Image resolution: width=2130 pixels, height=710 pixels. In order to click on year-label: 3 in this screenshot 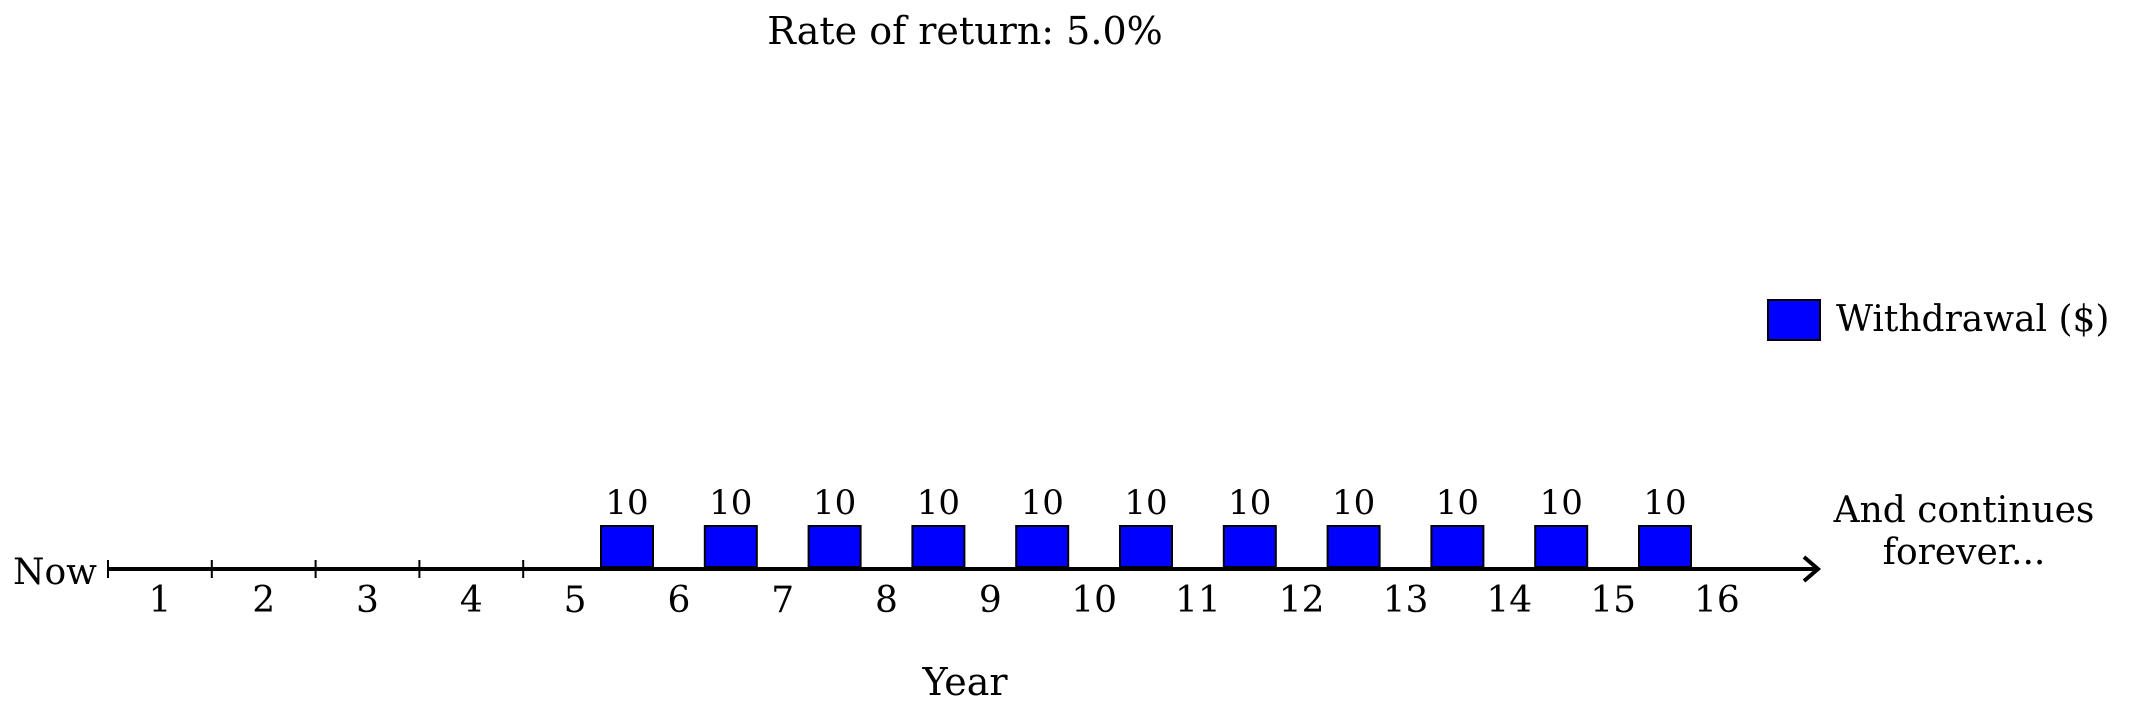, I will do `click(367, 600)`.